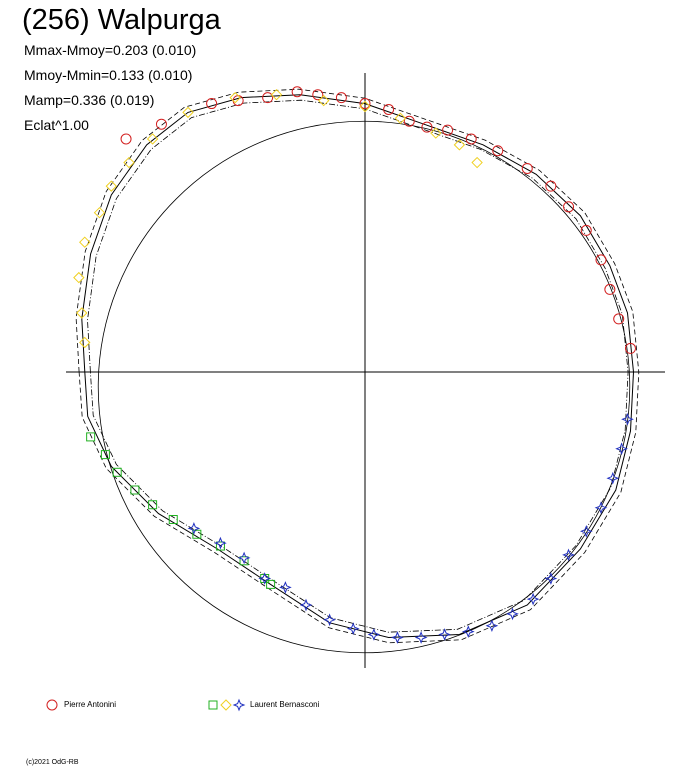  I want to click on legend-label-antonini: Pierre Antonini, so click(90, 704).